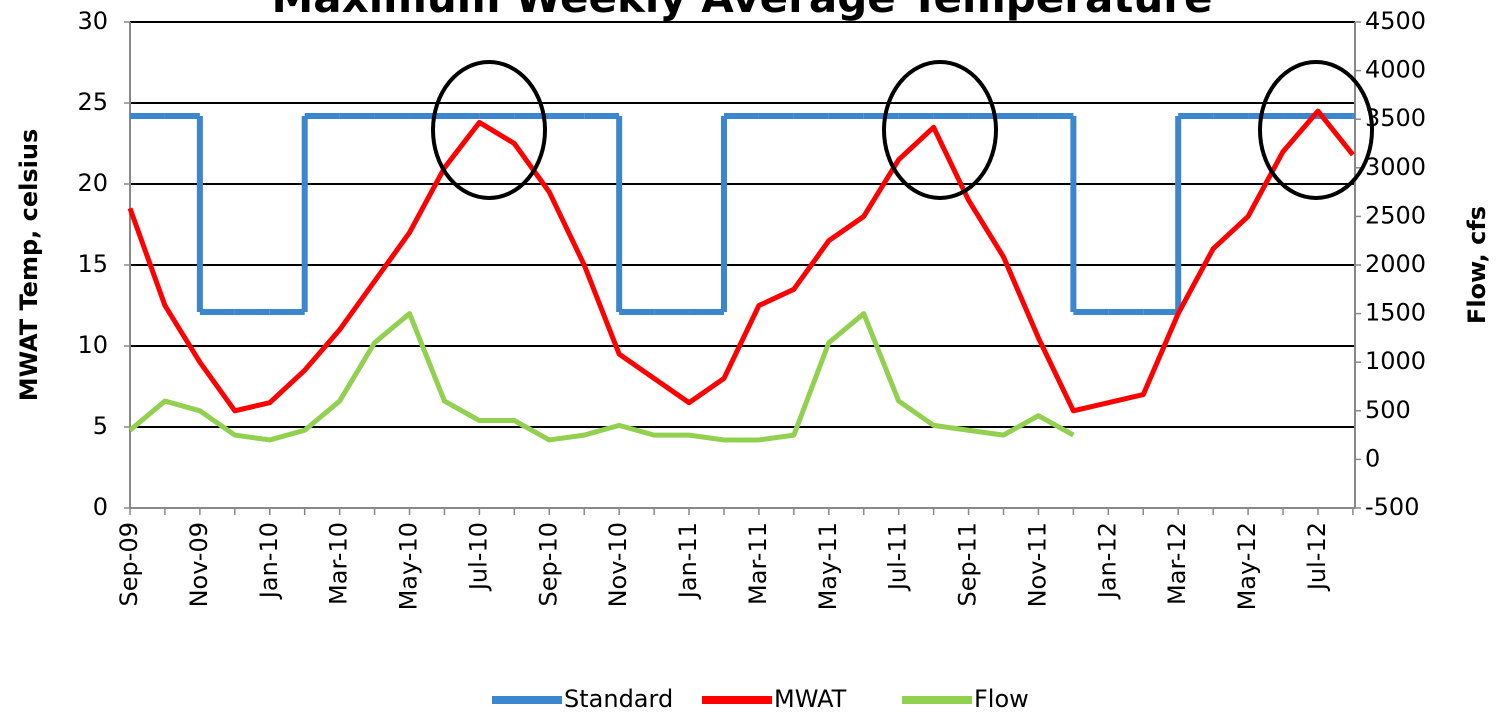 The height and width of the screenshot is (718, 1500). I want to click on y2-tick-label: 2500, so click(1395, 215).